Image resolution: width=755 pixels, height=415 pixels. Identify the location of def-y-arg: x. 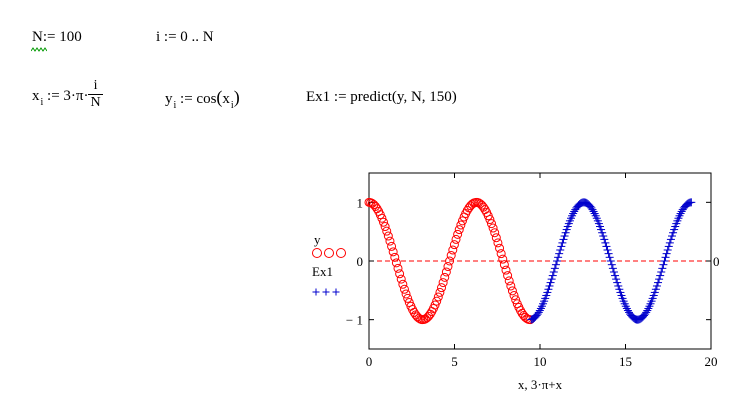
(226, 99).